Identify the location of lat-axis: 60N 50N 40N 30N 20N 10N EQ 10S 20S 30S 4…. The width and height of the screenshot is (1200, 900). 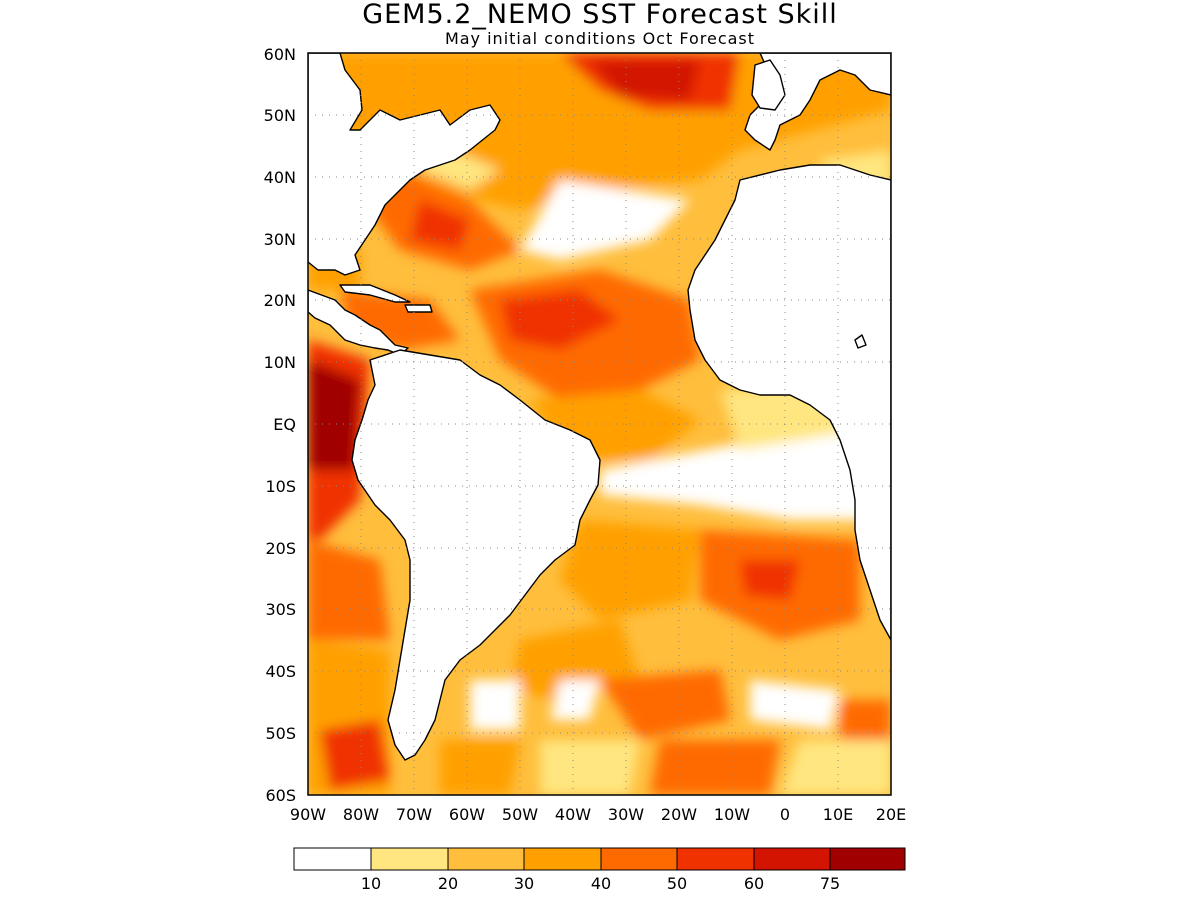
(280, 425).